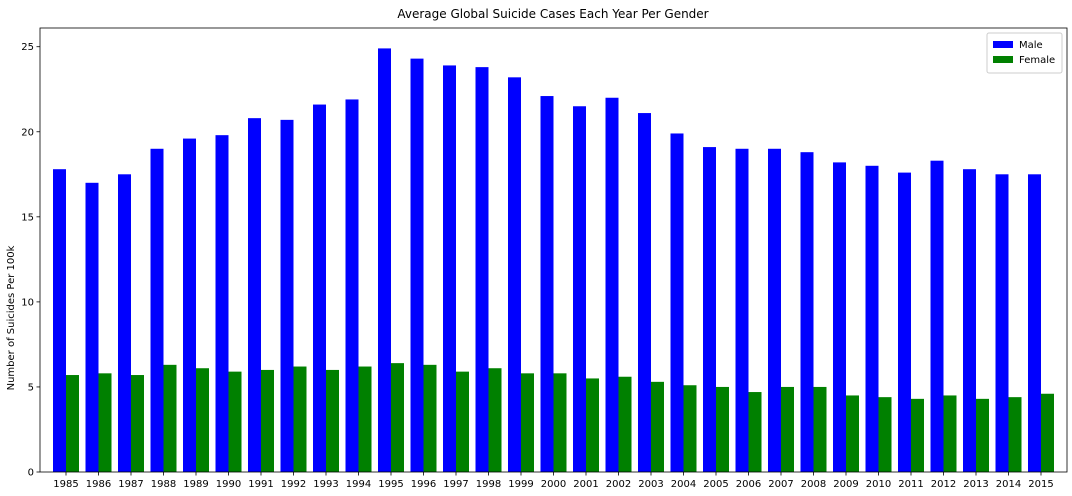 This screenshot has height=496, width=1072. I want to click on bar-male-2009, so click(839, 317).